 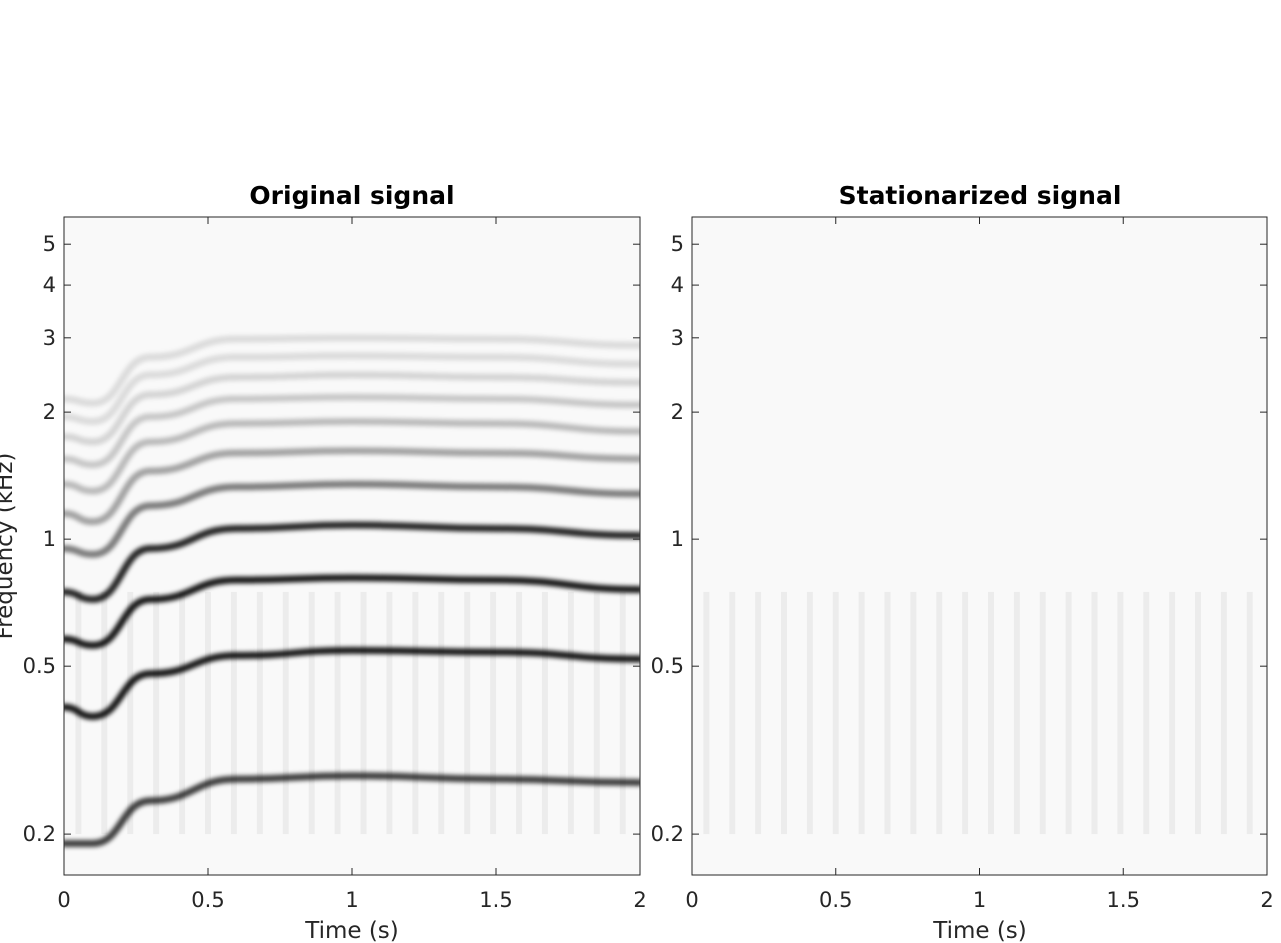 What do you see at coordinates (351, 195) in the screenshot?
I see `chart-title: Original signal` at bounding box center [351, 195].